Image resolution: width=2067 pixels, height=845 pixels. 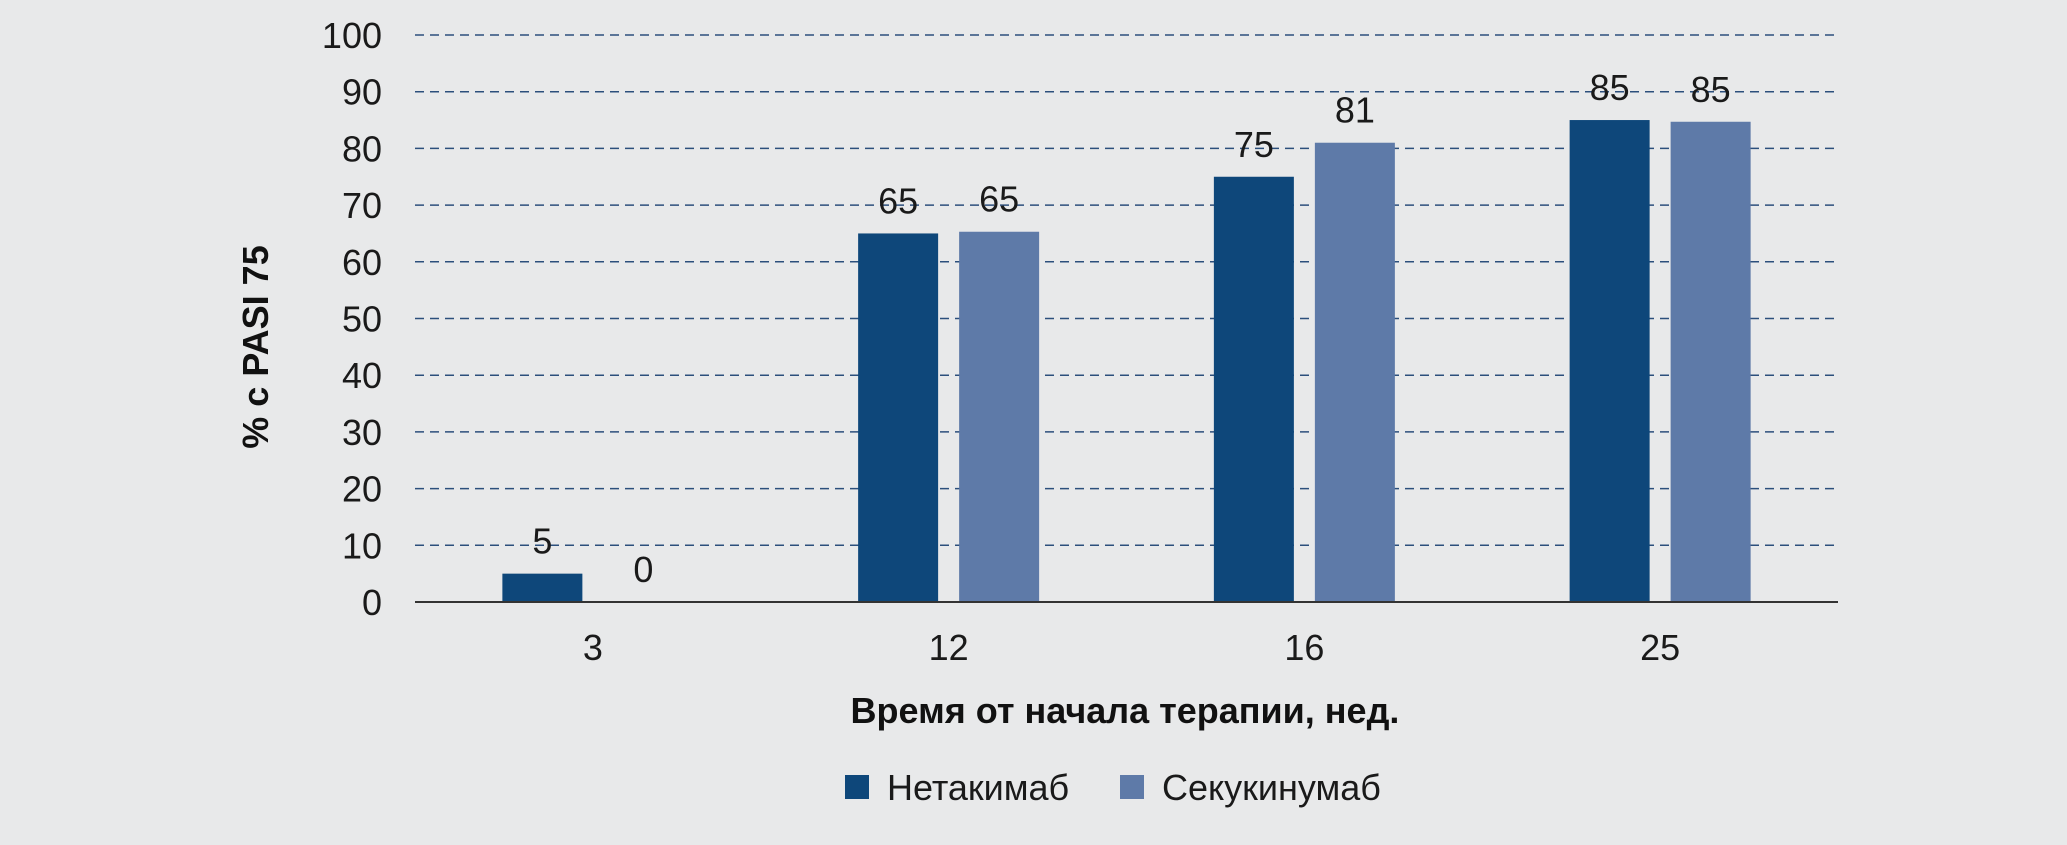 I want to click on y-tick-label: 10, so click(x=362, y=545).